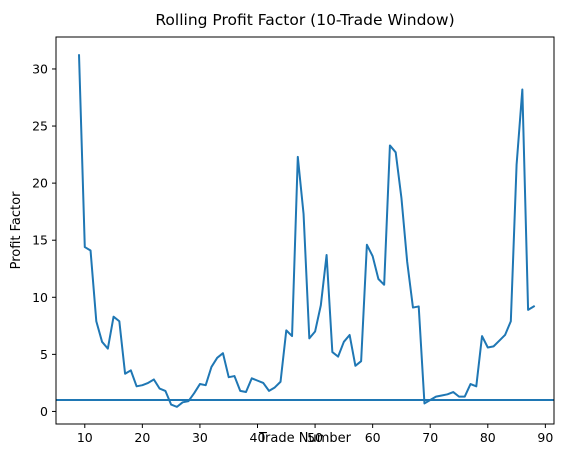 Image resolution: width=562 pixels, height=455 pixels. What do you see at coordinates (305, 438) in the screenshot?
I see `x-axis-label: Trade Number` at bounding box center [305, 438].